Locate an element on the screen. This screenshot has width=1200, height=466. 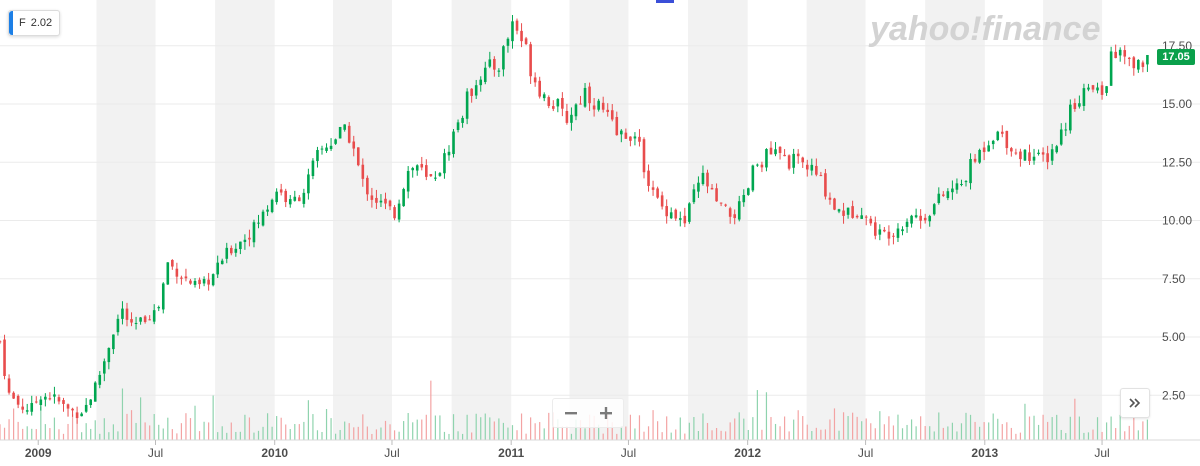
zoom-out-button is located at coordinates (571, 413).